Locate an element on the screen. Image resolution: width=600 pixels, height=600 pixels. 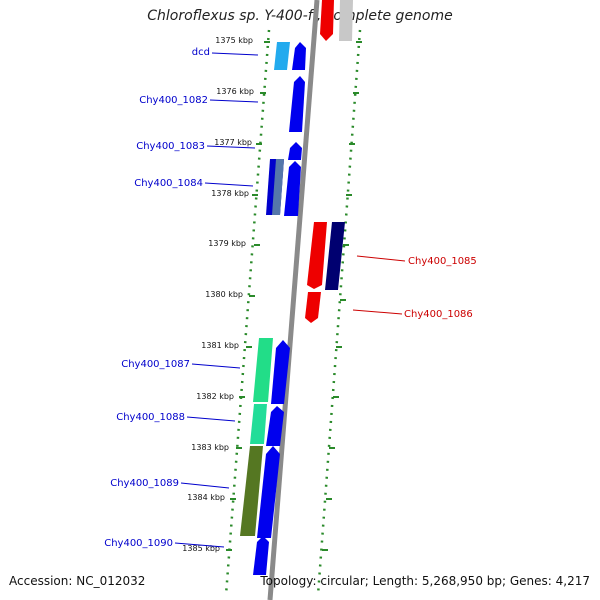
tick-label: 1383 kbp is located at coordinates (210, 447).